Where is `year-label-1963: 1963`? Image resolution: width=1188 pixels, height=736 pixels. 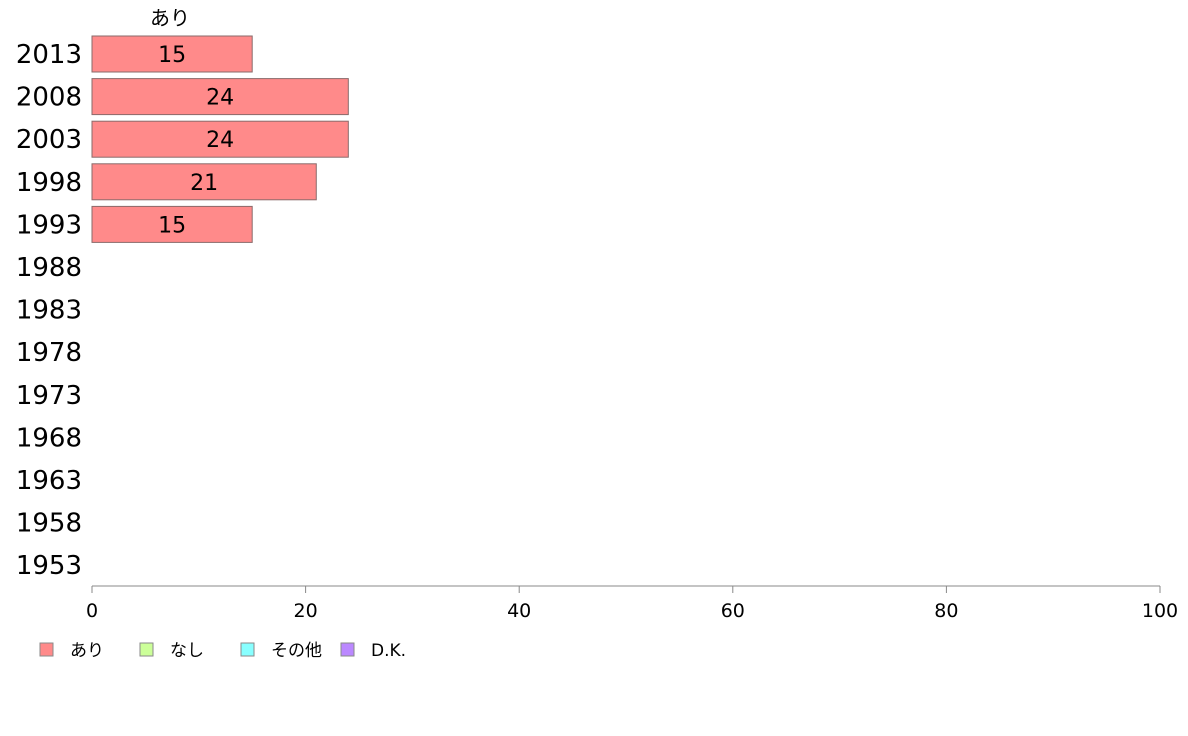
year-label-1963: 1963 is located at coordinates (49, 481).